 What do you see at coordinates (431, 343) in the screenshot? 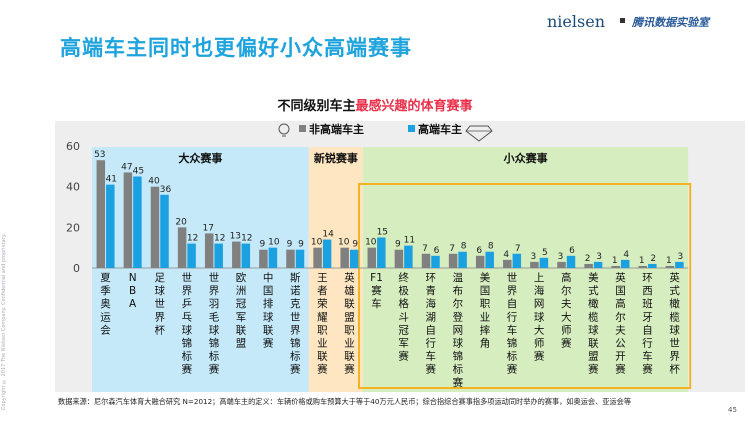
I see `category-label: 行` at bounding box center [431, 343].